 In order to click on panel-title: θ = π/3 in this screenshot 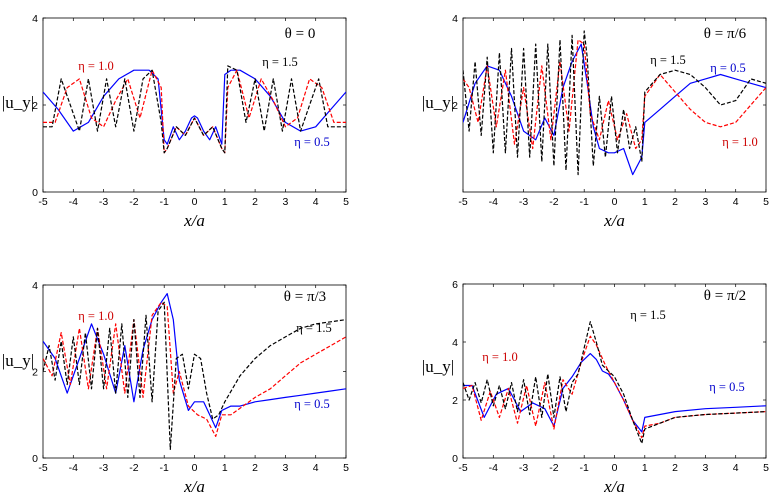, I will do `click(305, 297)`.